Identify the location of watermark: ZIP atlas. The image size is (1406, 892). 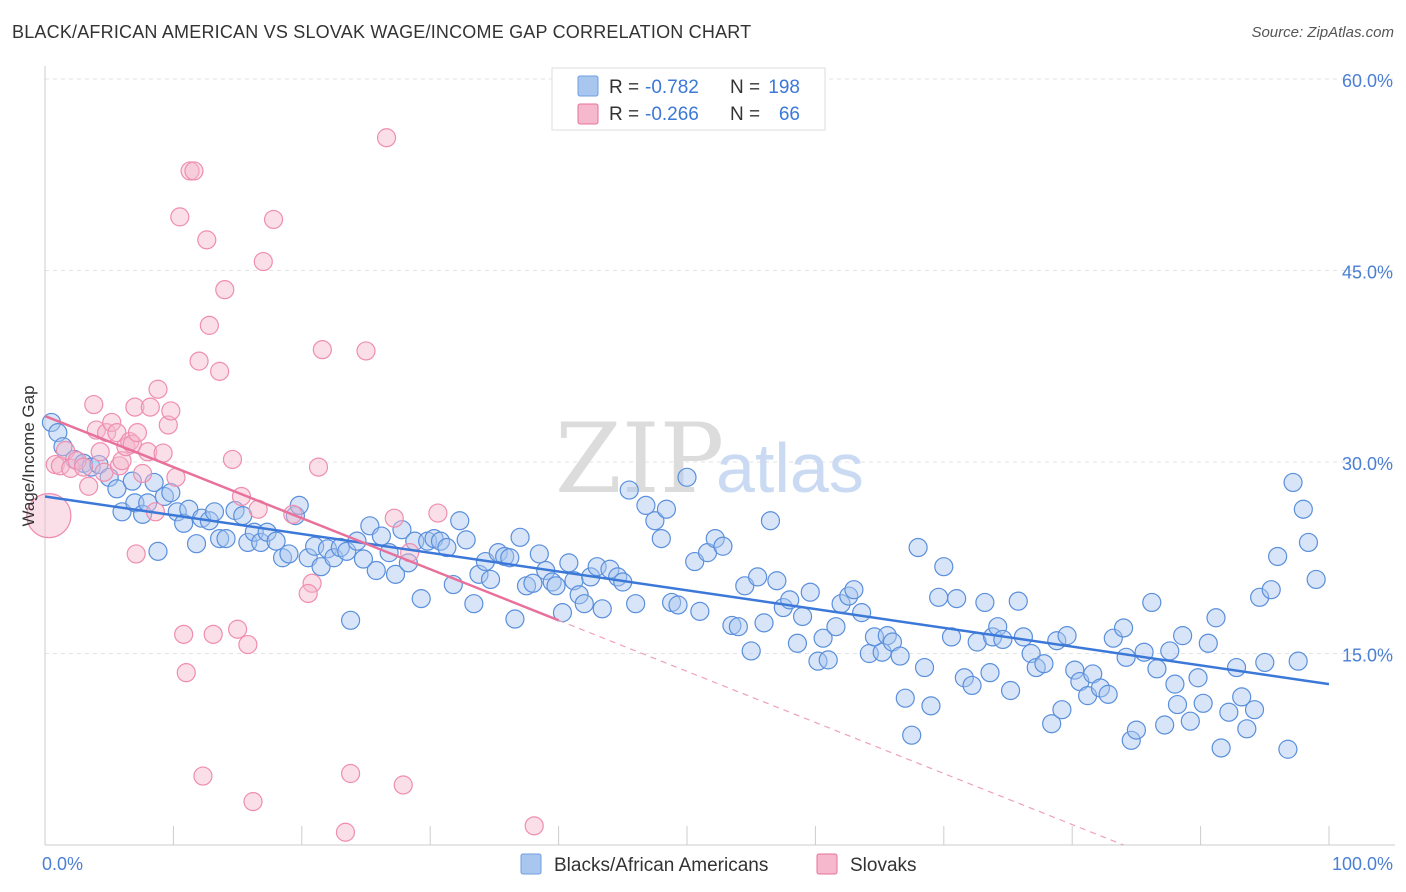
(709, 459).